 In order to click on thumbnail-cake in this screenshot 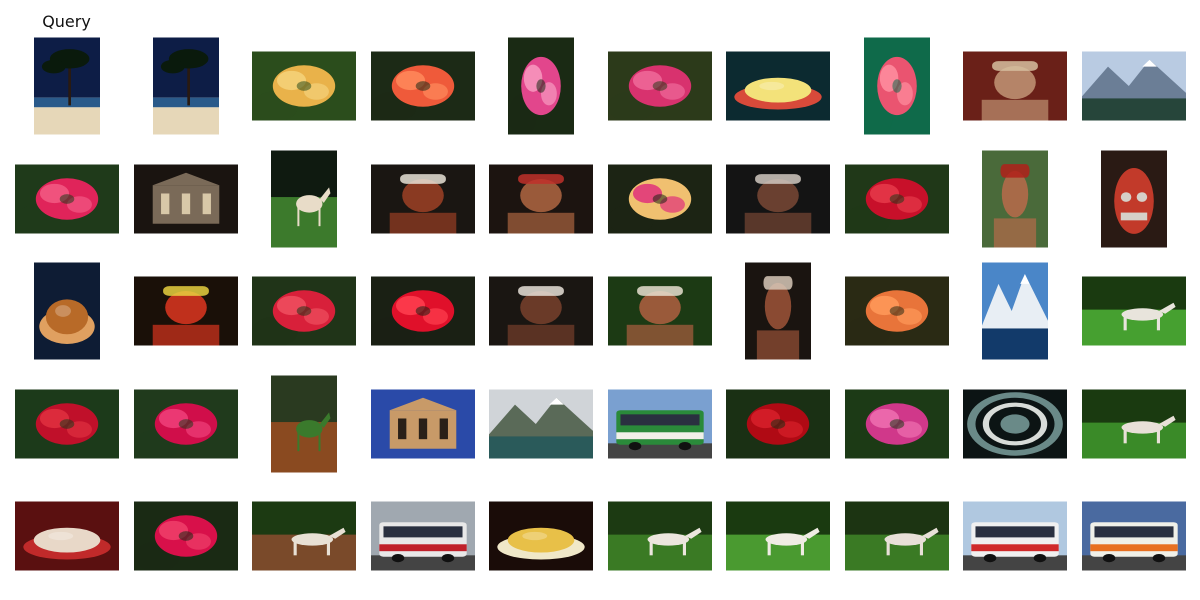, I will do `click(778, 86)`.